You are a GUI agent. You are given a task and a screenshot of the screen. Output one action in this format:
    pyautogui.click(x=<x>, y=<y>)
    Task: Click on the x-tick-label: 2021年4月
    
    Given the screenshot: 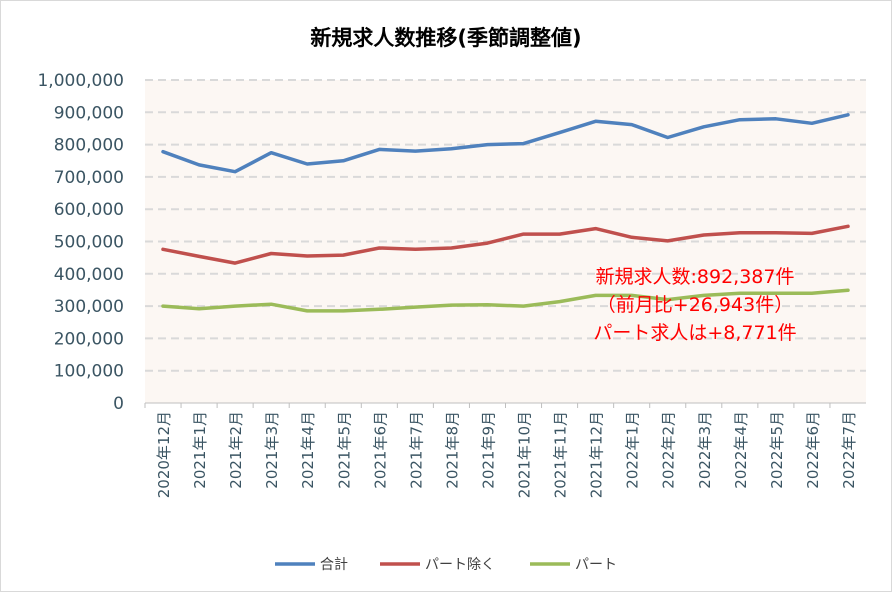 What is the action you would take?
    pyautogui.click(x=308, y=450)
    